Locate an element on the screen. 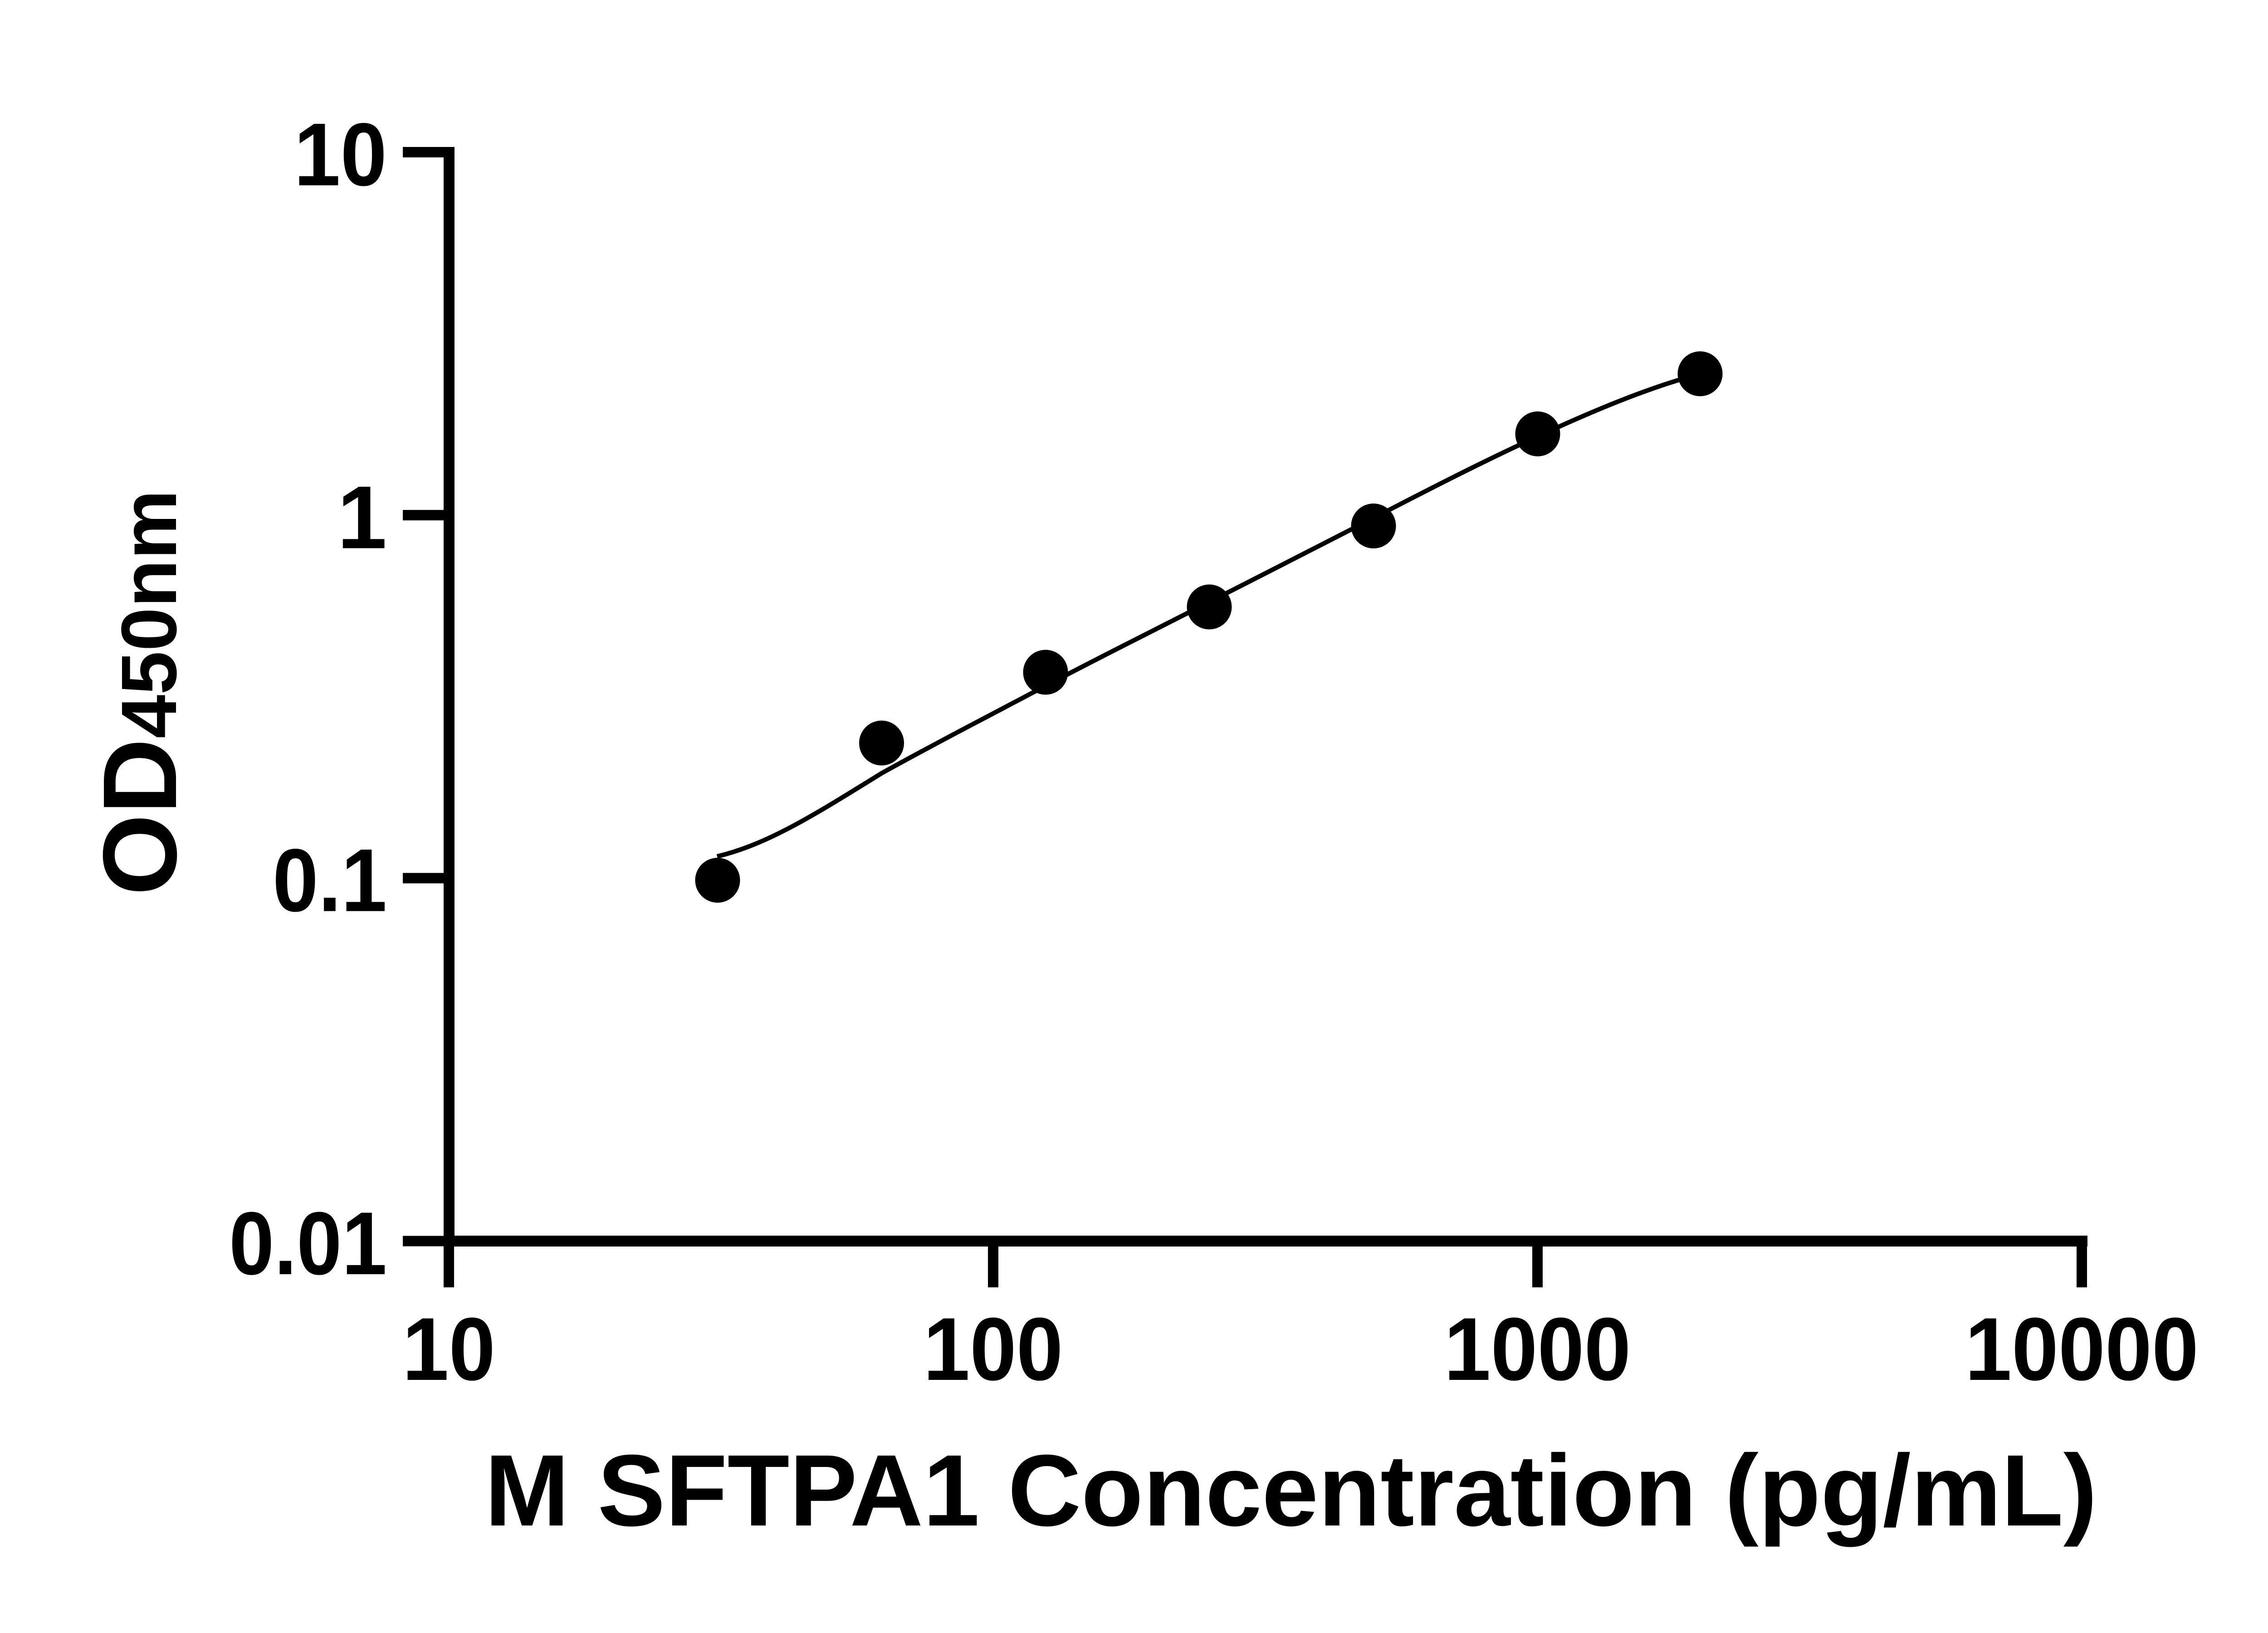 Image resolution: width=2268 pixels, height=1633 pixels. svg-text: 100 is located at coordinates (994, 1349).